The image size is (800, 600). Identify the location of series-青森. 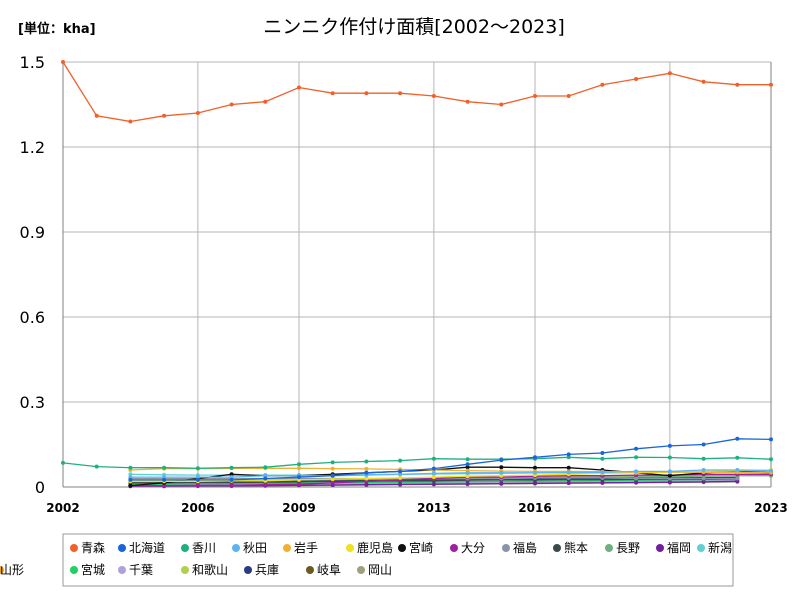
(417, 92).